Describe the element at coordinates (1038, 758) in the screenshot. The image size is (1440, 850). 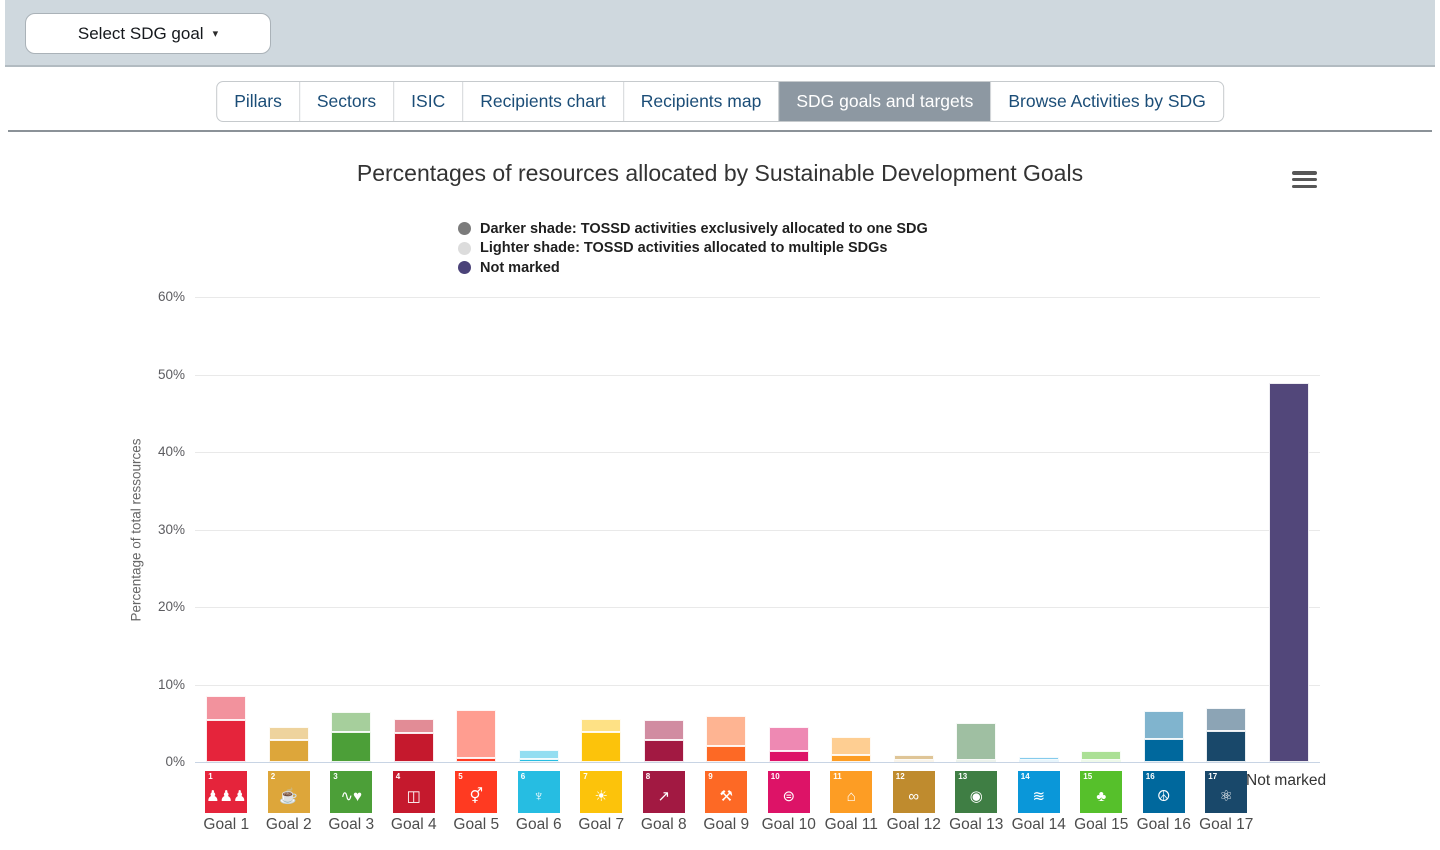
I see `bar-goal-14-lighter` at that location.